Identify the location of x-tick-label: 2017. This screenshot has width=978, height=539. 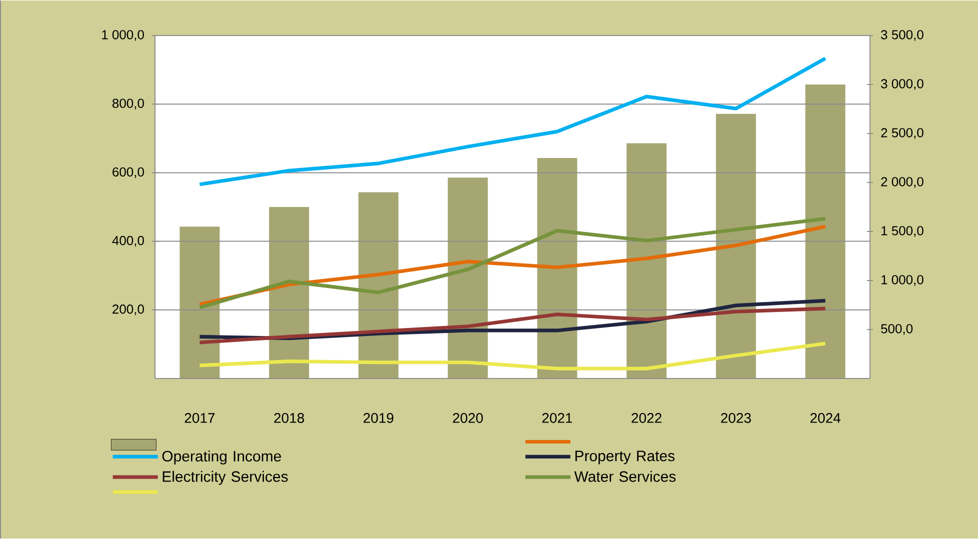
(199, 418).